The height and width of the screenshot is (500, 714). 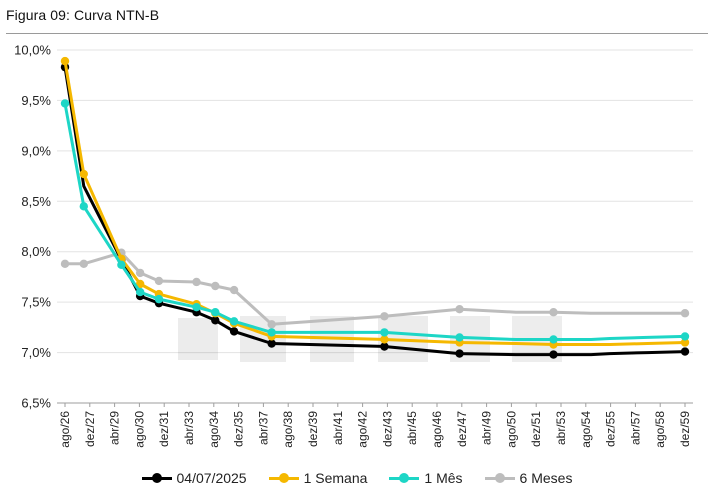 What do you see at coordinates (214, 429) in the screenshot?
I see `x-tick-label: ago/34` at bounding box center [214, 429].